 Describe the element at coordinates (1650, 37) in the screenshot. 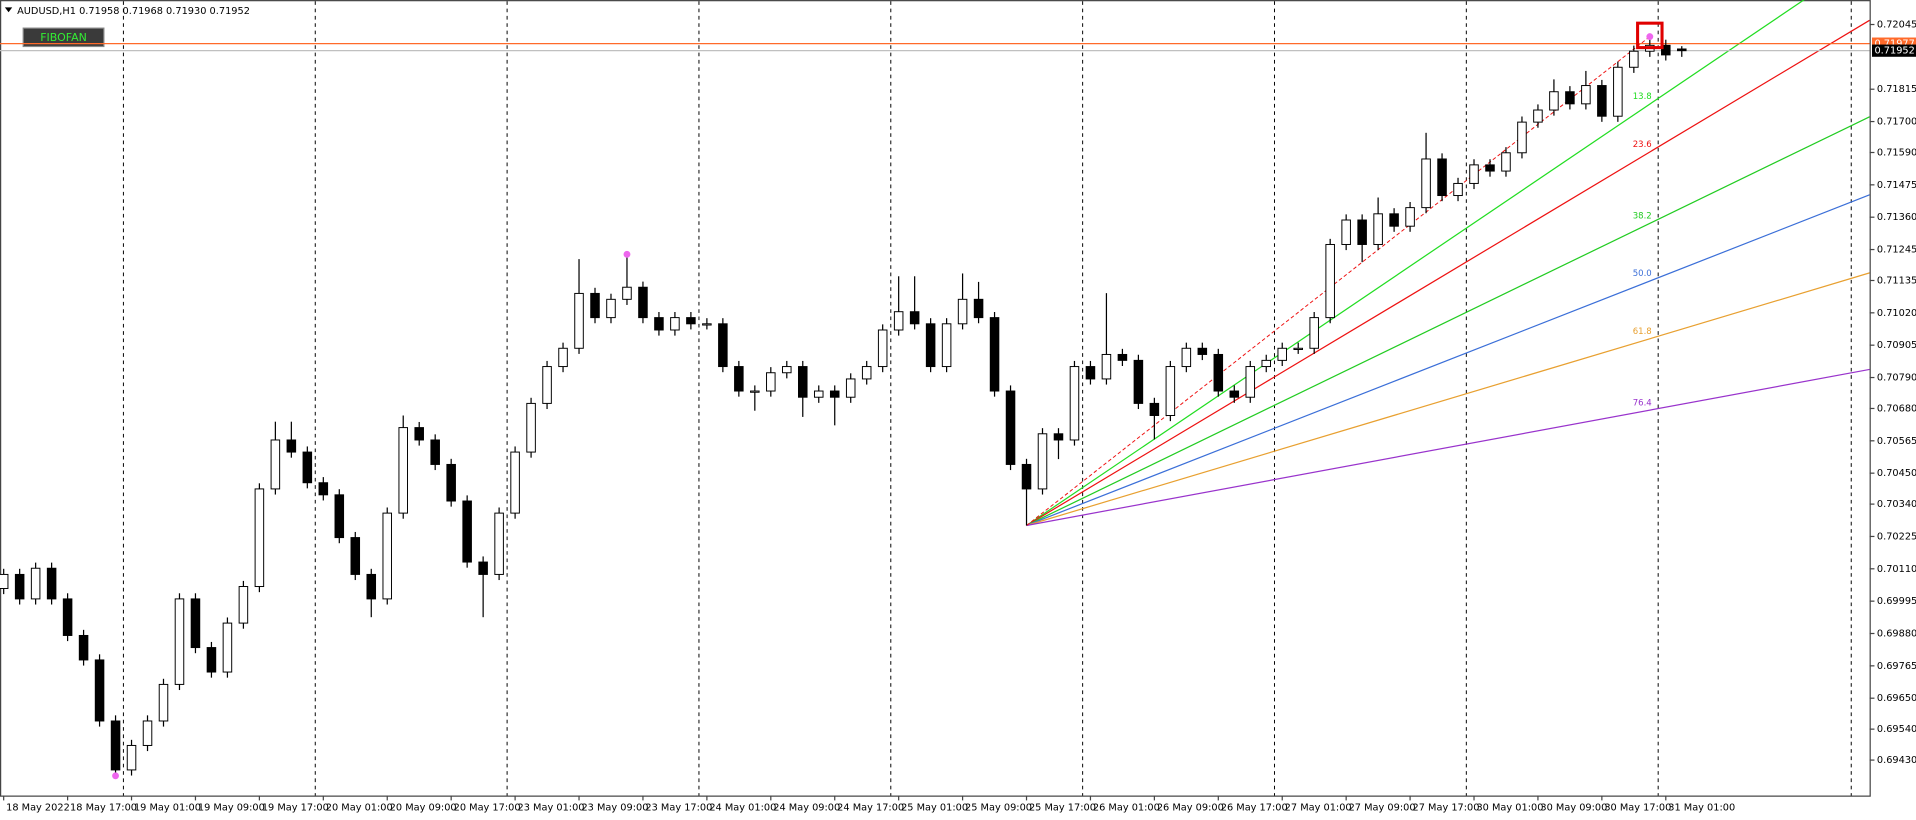

I see `fractal-marker` at that location.